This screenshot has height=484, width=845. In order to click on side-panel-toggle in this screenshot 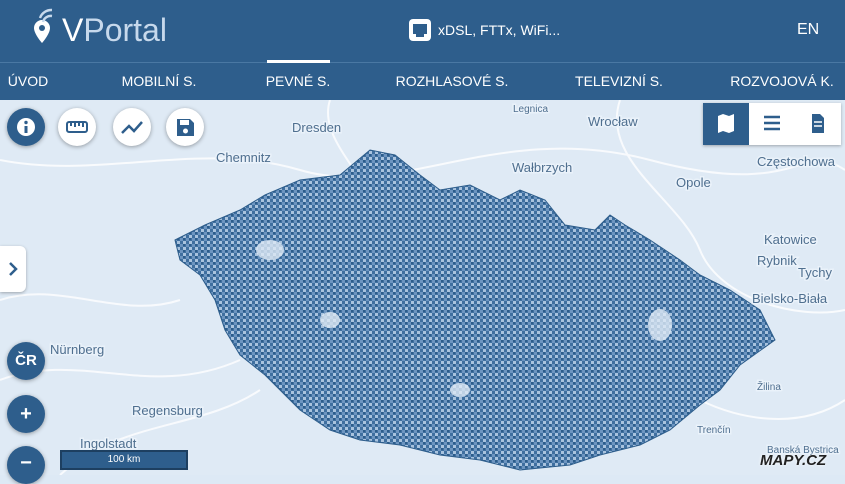, I will do `click(13, 269)`.